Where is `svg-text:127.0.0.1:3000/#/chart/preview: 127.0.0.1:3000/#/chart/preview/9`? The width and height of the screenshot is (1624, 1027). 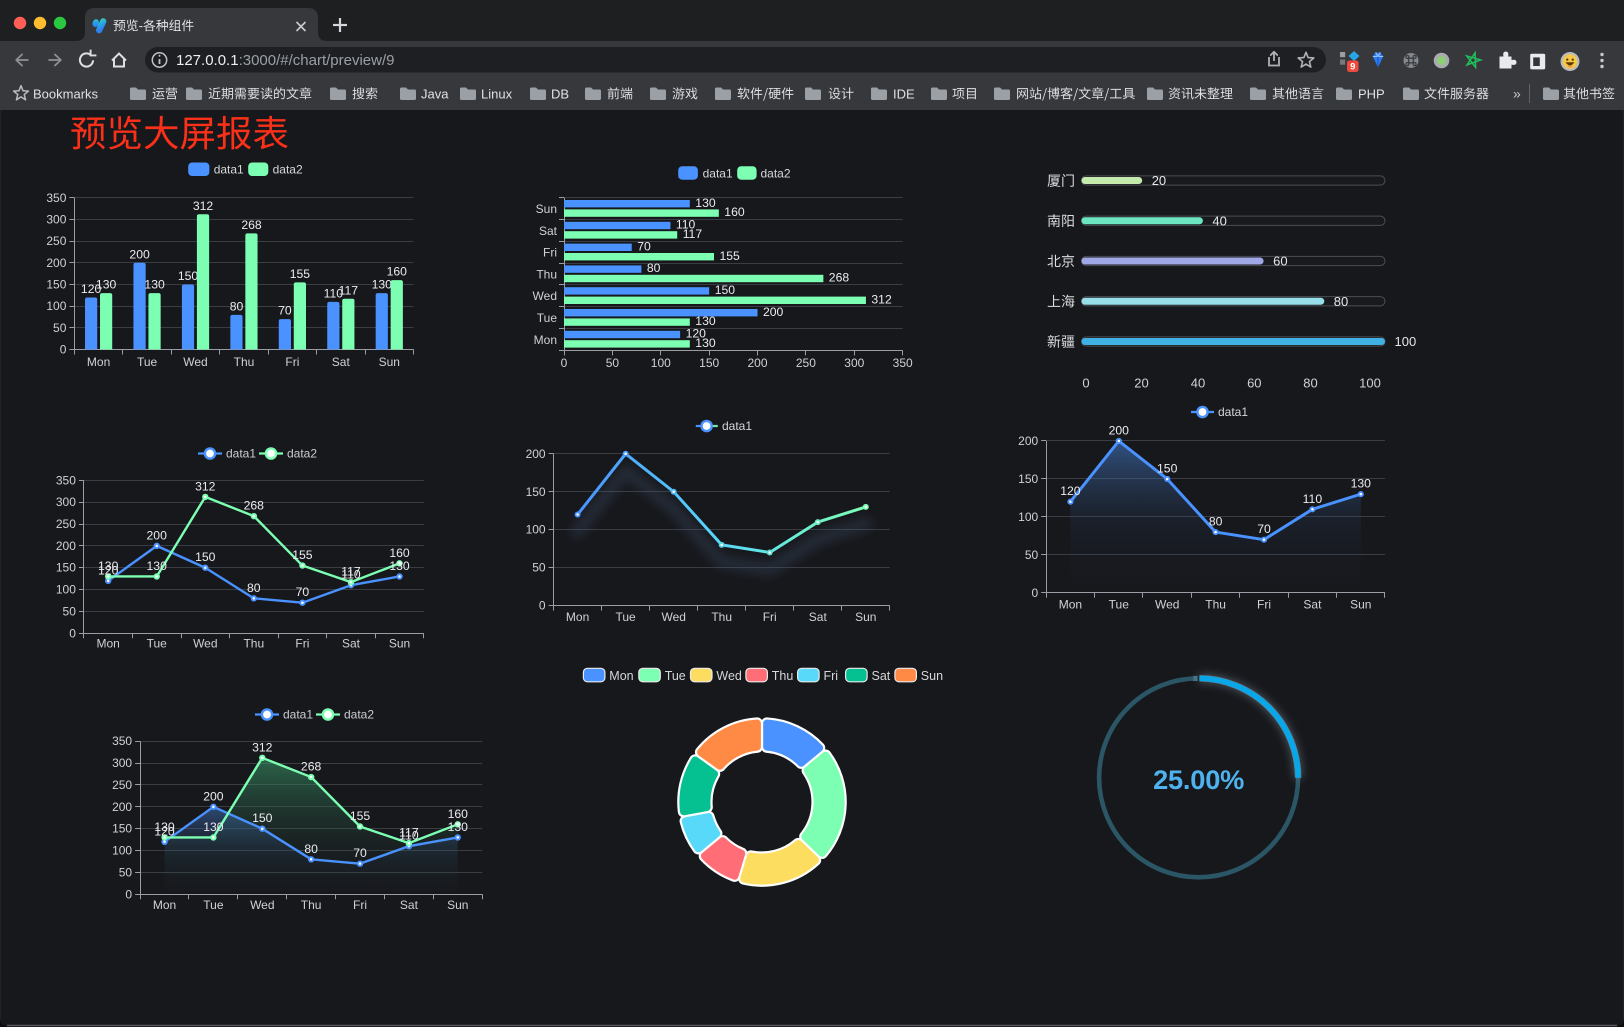 svg-text:127.0.0.1:3000/#/chart/preview: 127.0.0.1:3000/#/chart/preview/9 is located at coordinates (285, 60).